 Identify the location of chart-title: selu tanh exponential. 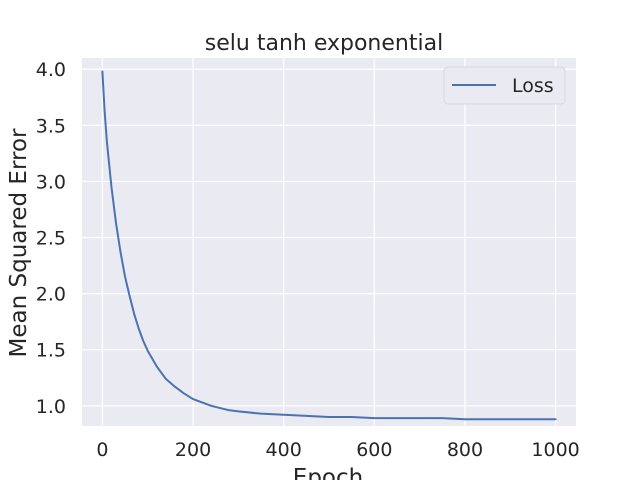
(324, 43).